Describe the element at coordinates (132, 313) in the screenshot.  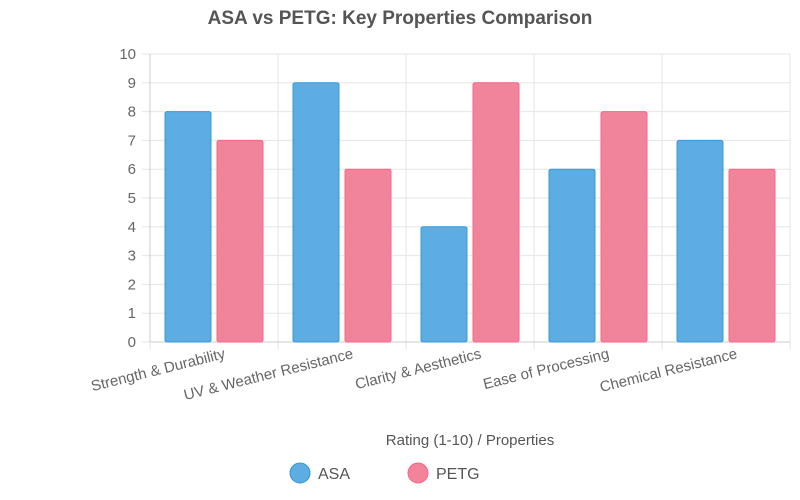
I see `y-tick-label: 1` at that location.